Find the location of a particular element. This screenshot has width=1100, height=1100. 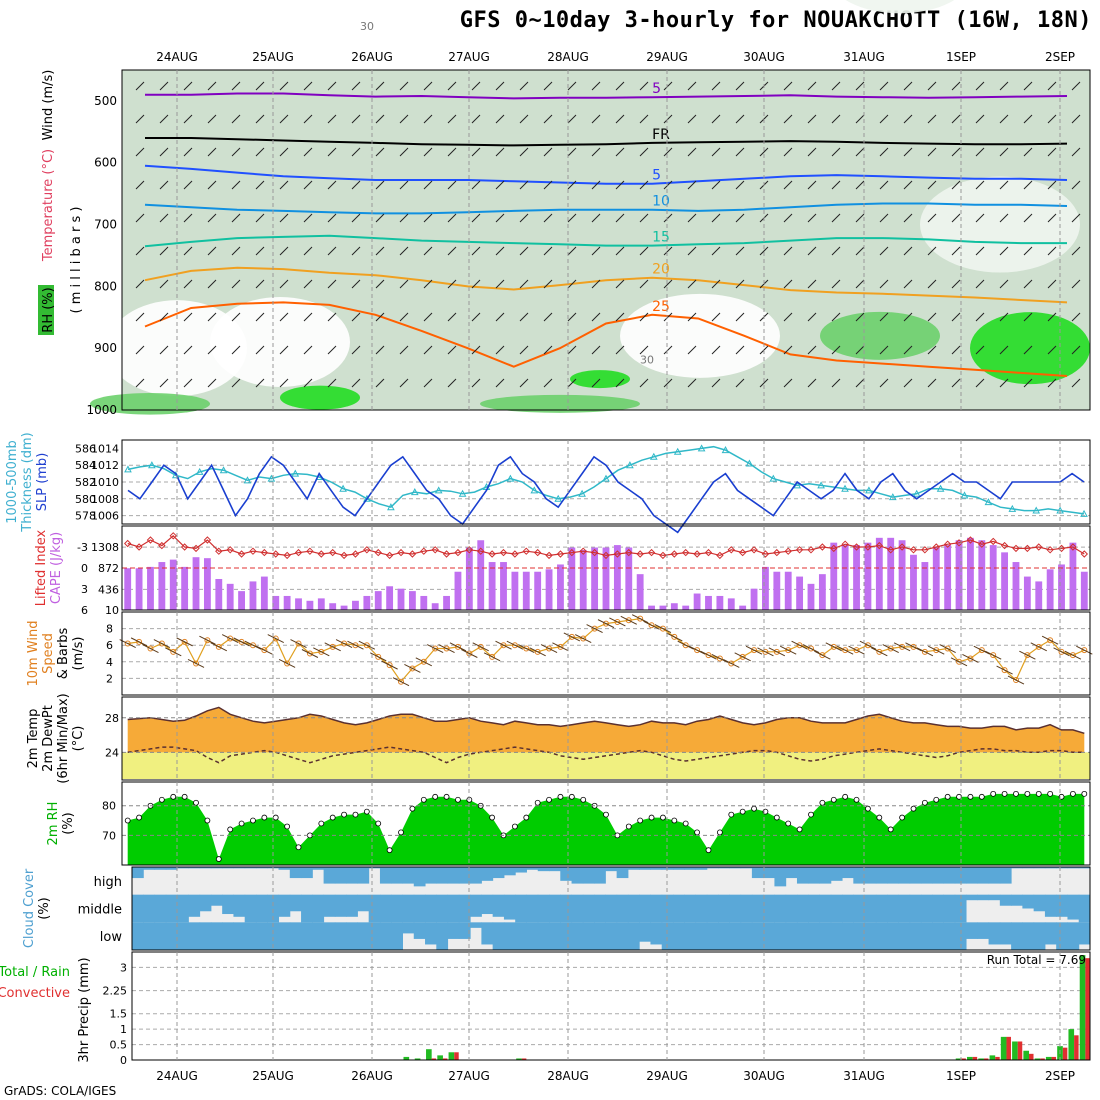

date-label-top: 29AUG is located at coordinates (667, 57).